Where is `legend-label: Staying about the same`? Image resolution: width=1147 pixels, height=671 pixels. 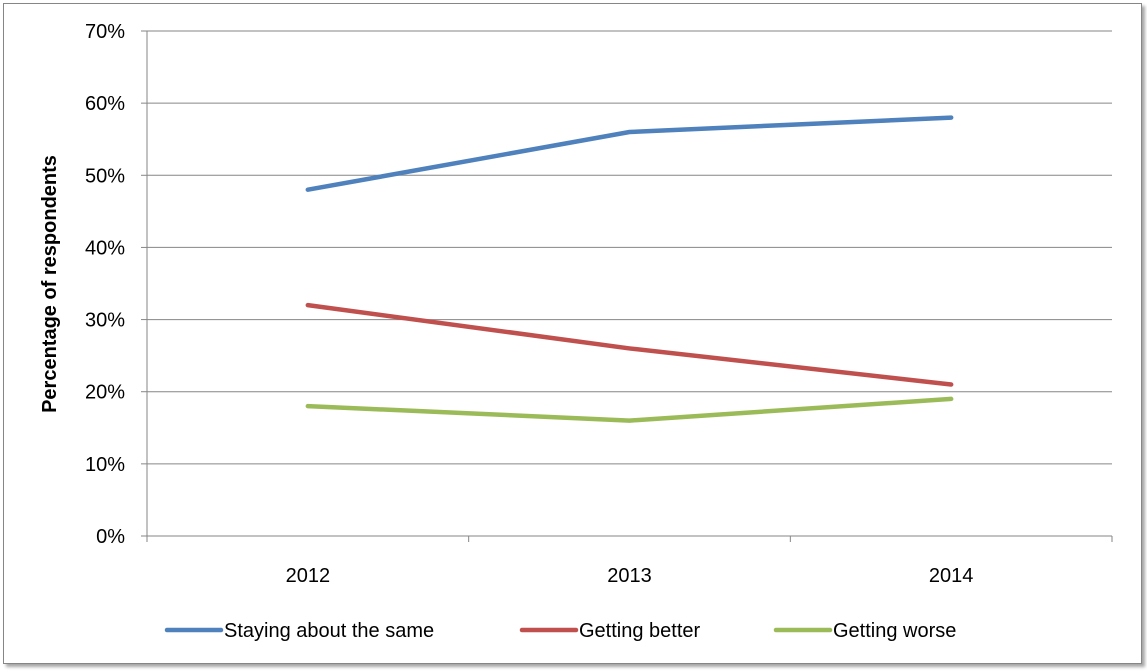
legend-label: Staying about the same is located at coordinates (329, 631).